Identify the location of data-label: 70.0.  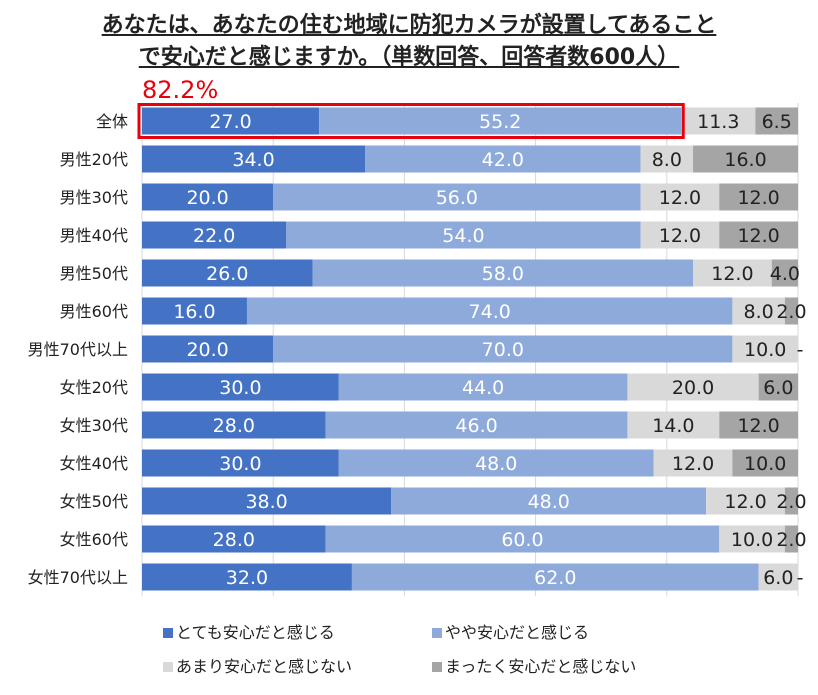
(503, 350).